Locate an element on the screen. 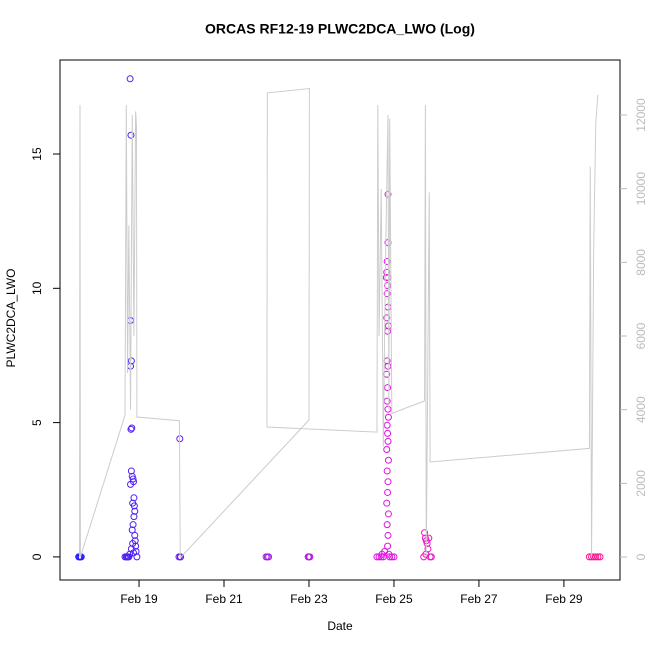  x-tick-label: Feb 29 is located at coordinates (564, 599).